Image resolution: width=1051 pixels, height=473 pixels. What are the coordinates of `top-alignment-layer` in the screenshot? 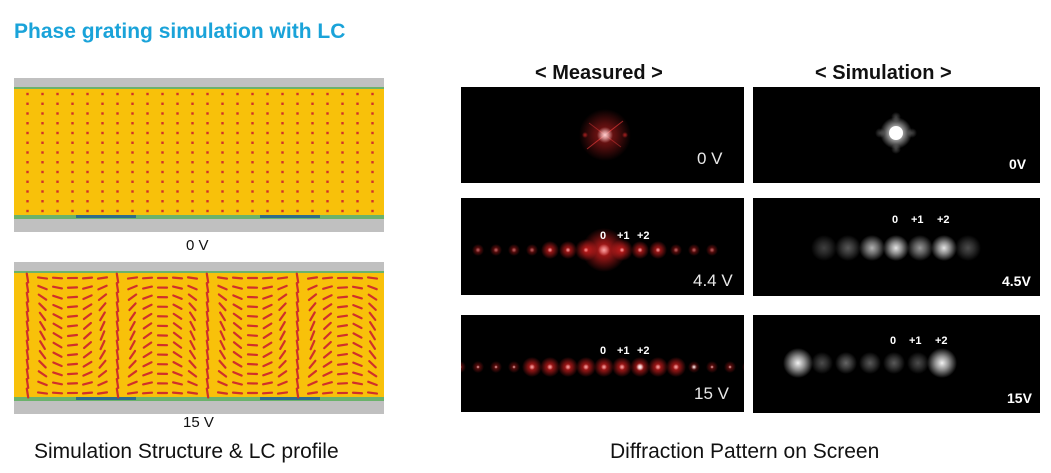 It's located at (199, 272).